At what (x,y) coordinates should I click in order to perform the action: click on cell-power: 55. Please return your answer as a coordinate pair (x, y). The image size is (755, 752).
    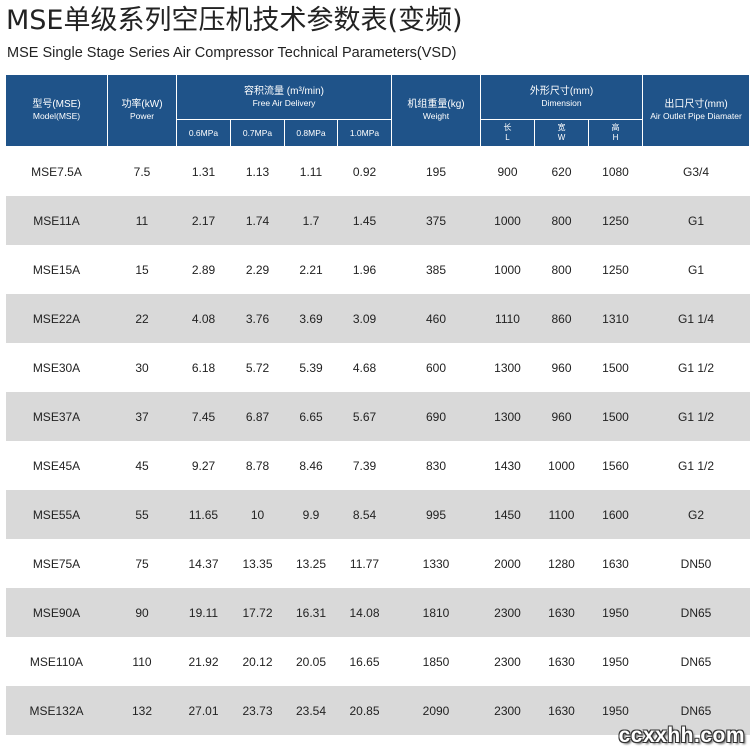
    Looking at the image, I should click on (142, 514).